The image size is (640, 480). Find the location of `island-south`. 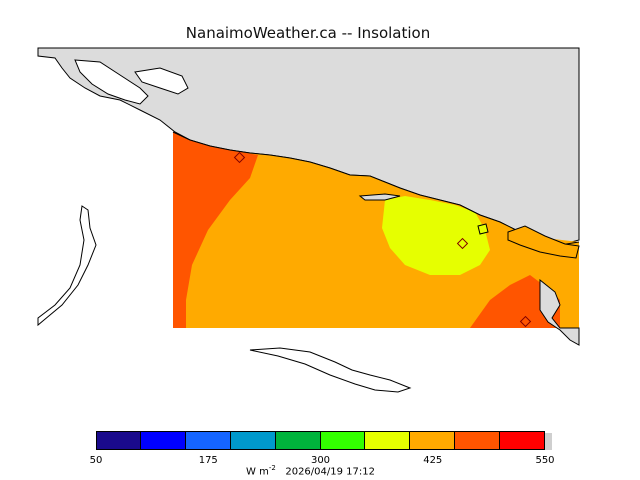

island-south is located at coordinates (330, 370).